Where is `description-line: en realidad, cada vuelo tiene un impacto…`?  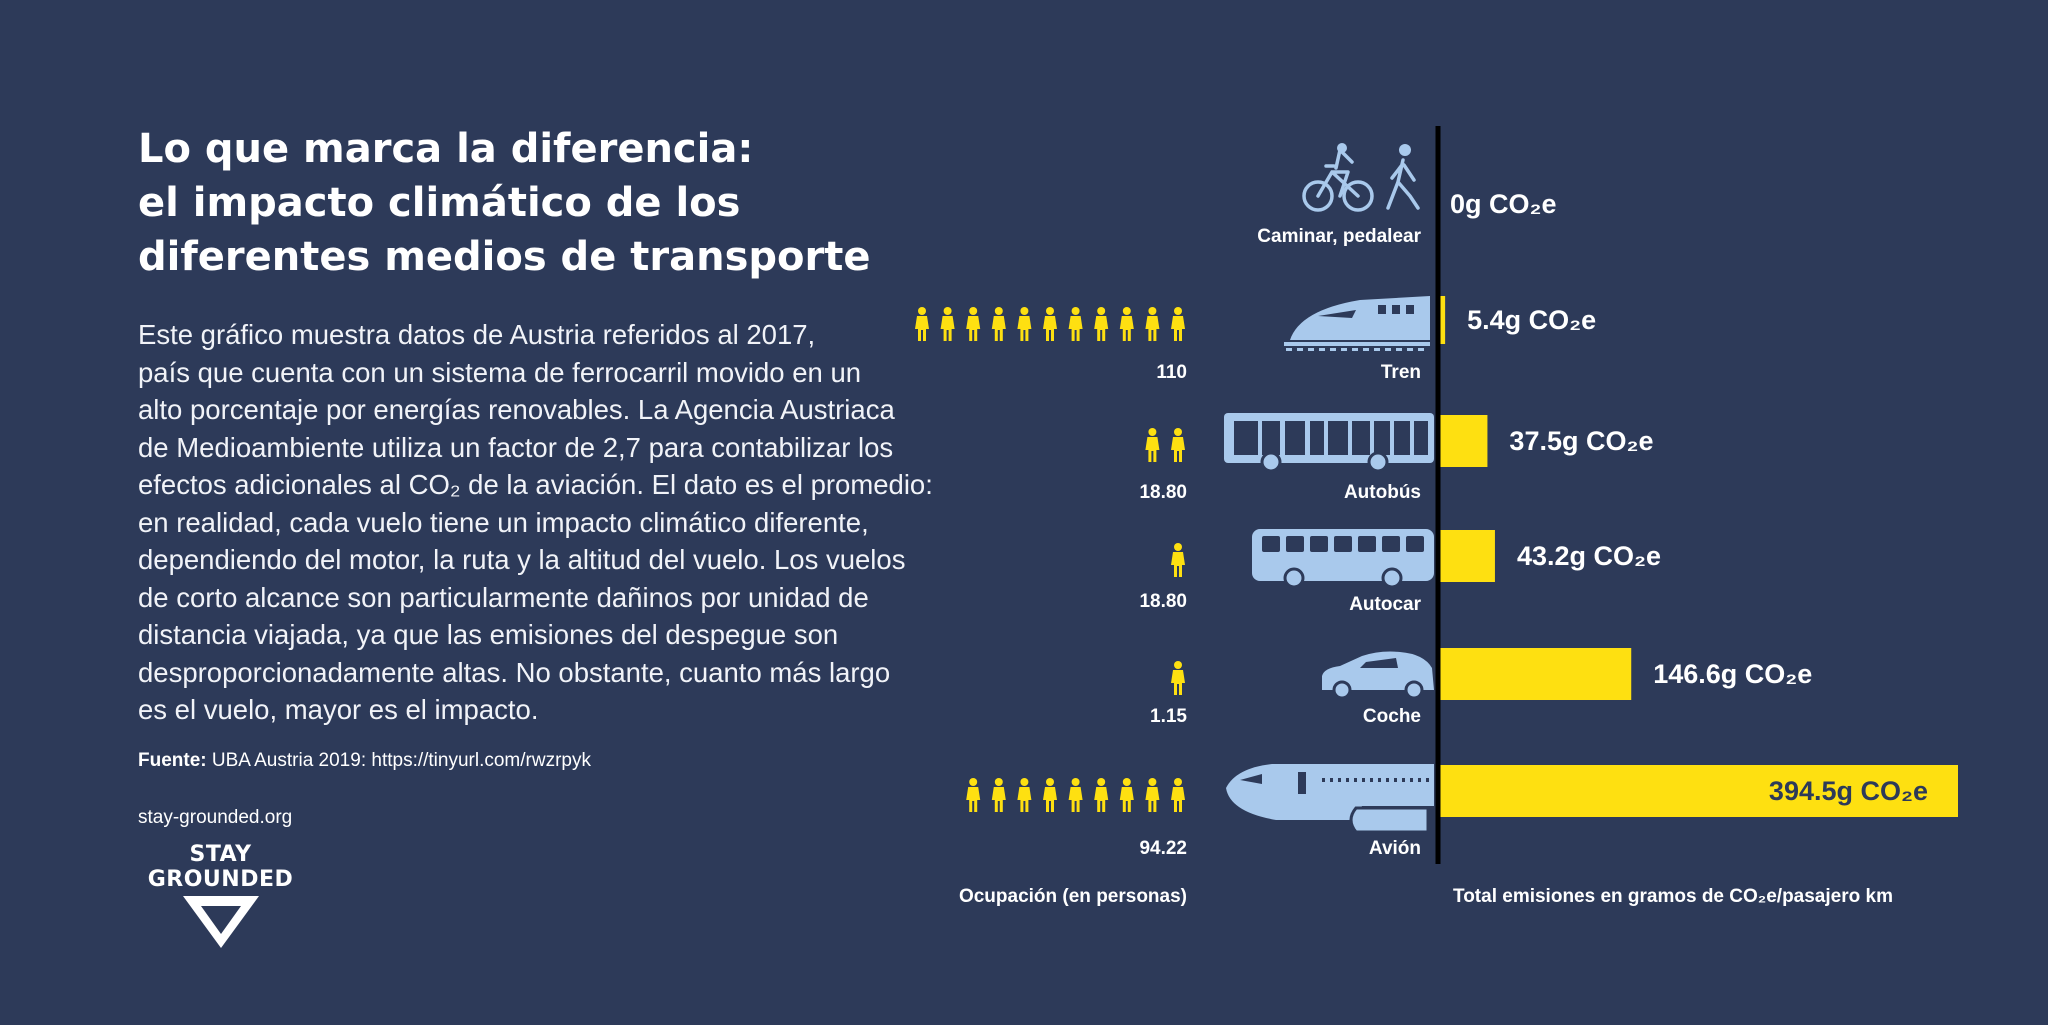
description-line: en realidad, cada vuelo tiene un impacto… is located at coordinates (503, 522).